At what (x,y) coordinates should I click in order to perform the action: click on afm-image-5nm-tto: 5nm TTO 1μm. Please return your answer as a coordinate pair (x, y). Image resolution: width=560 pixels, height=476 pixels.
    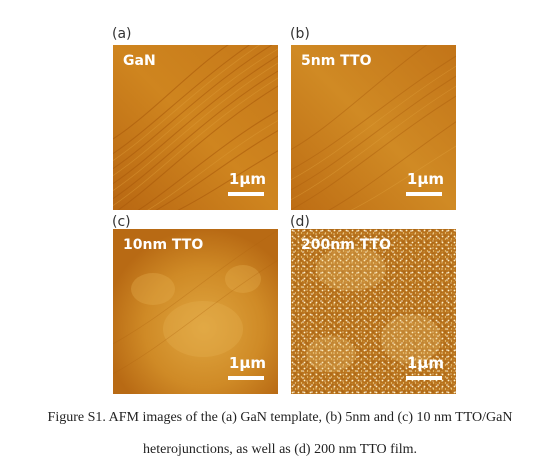
    Looking at the image, I should click on (373, 127).